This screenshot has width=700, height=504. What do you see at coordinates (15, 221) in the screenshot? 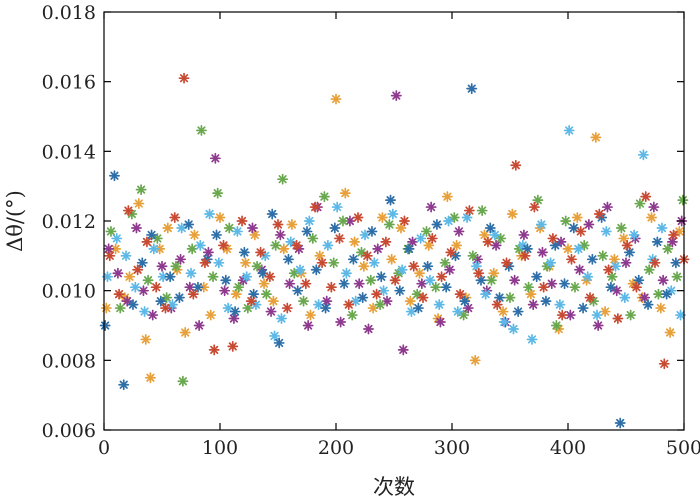
I see `y-axis-label: Δθ/(°)` at bounding box center [15, 221].